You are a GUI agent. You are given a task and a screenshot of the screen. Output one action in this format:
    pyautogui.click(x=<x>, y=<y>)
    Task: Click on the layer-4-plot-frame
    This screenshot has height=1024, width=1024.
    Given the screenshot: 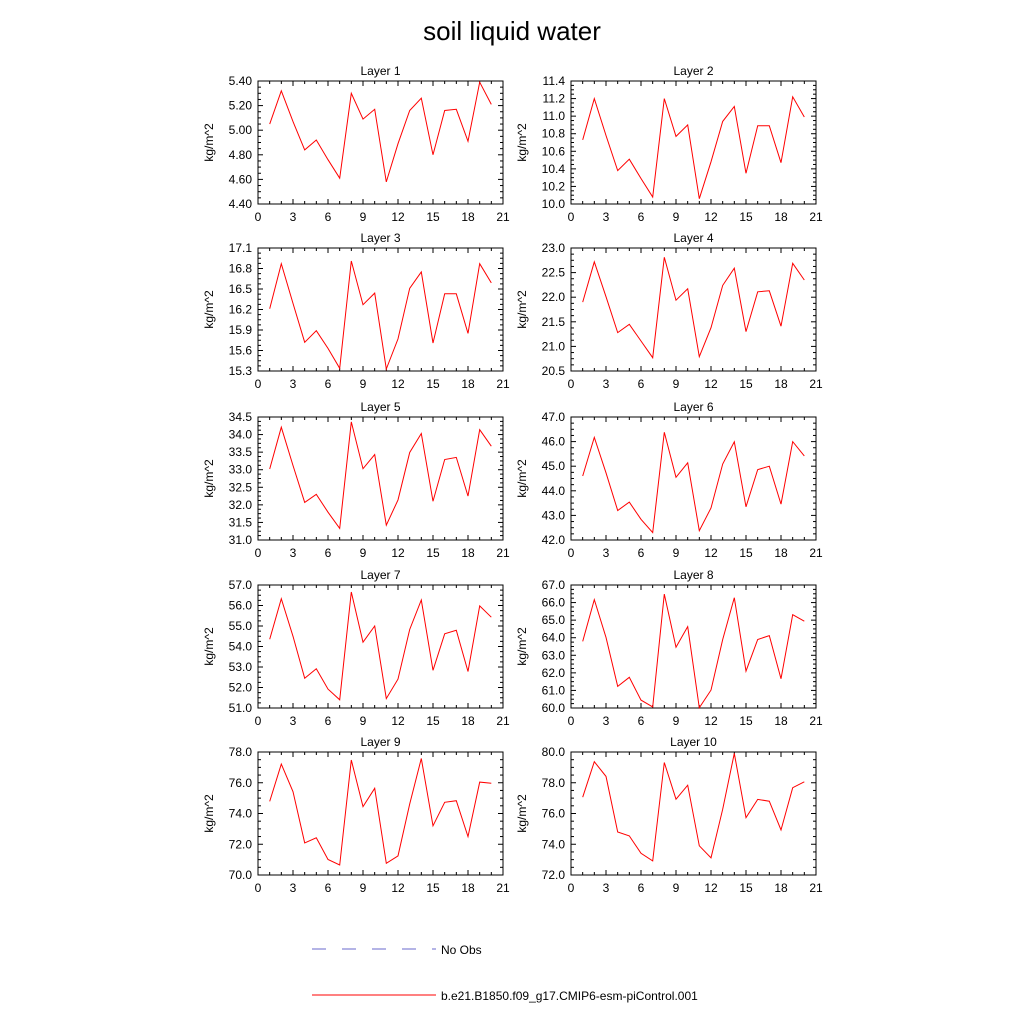 What is the action you would take?
    pyautogui.click(x=693, y=309)
    